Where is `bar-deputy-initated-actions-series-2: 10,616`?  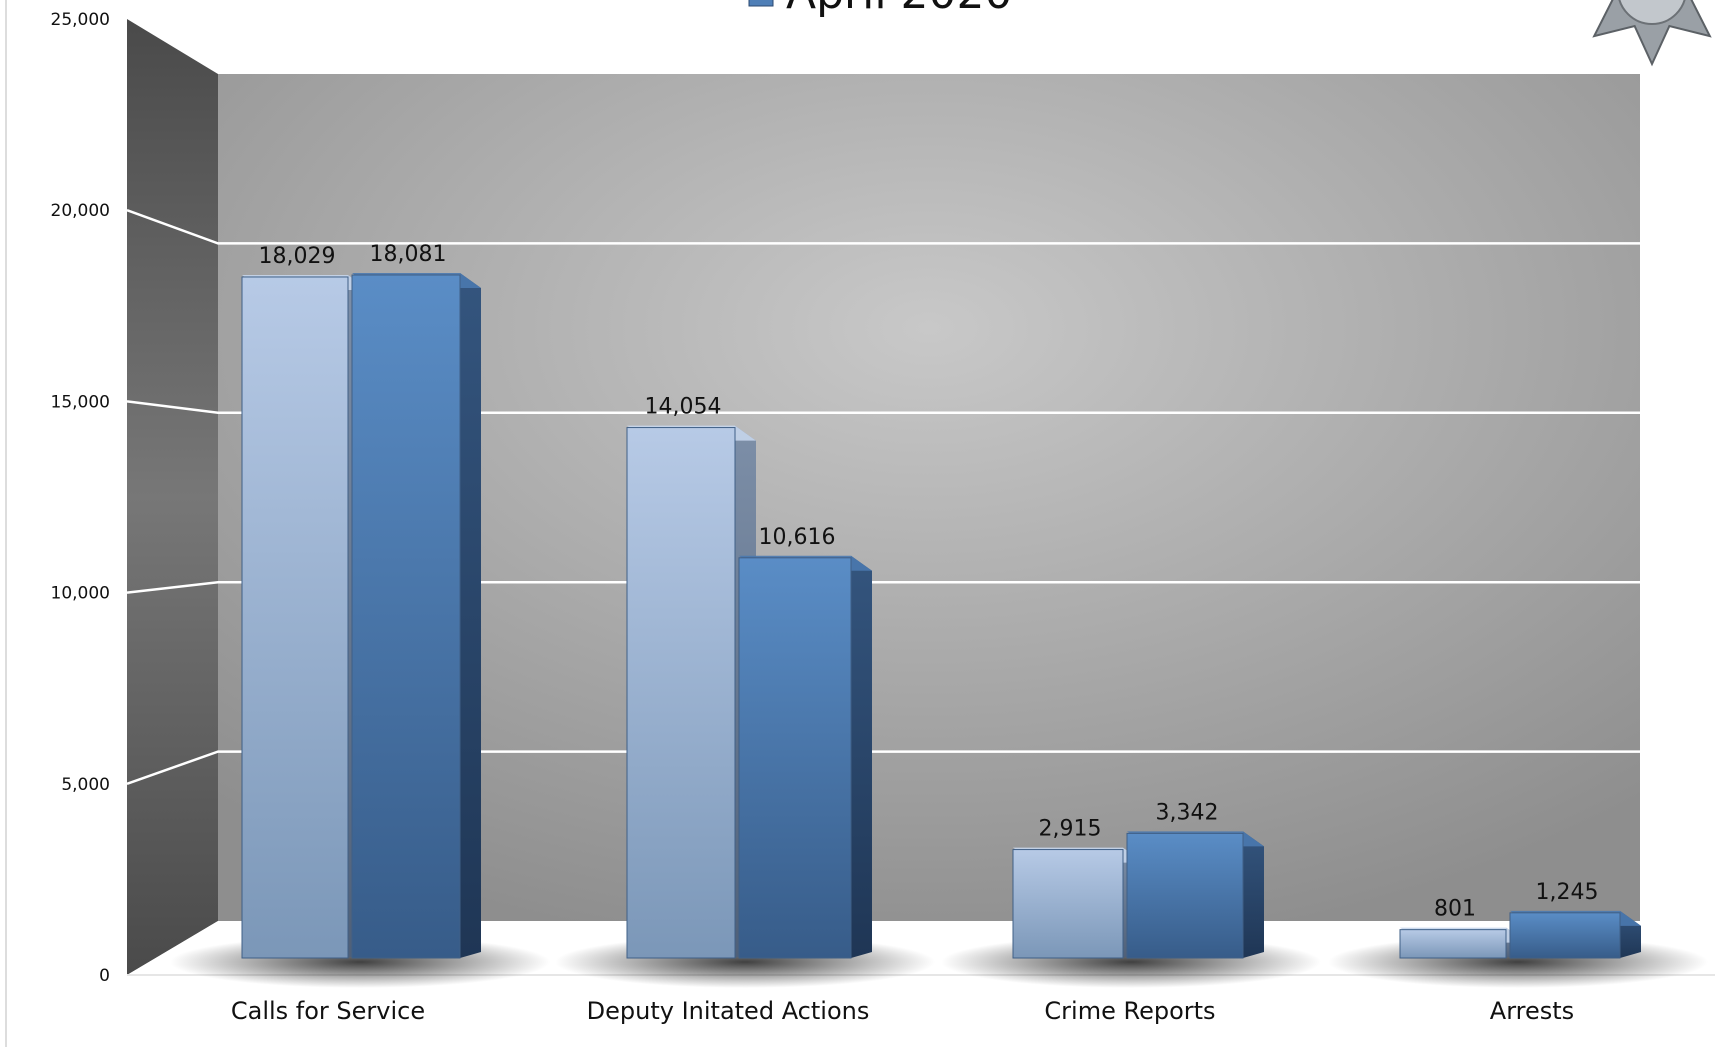
bar-deputy-initated-actions-series-2: 10,616 is located at coordinates (805, 742).